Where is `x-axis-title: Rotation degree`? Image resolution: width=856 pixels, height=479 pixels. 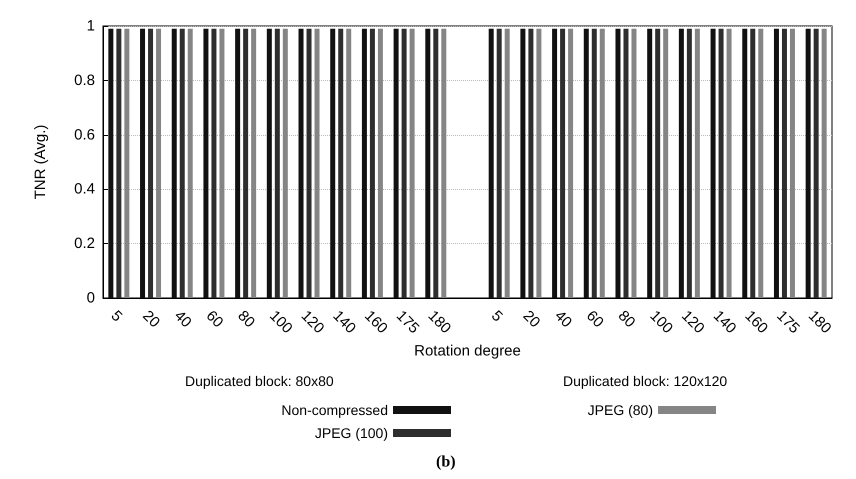
x-axis-title: Rotation degree is located at coordinates (467, 351).